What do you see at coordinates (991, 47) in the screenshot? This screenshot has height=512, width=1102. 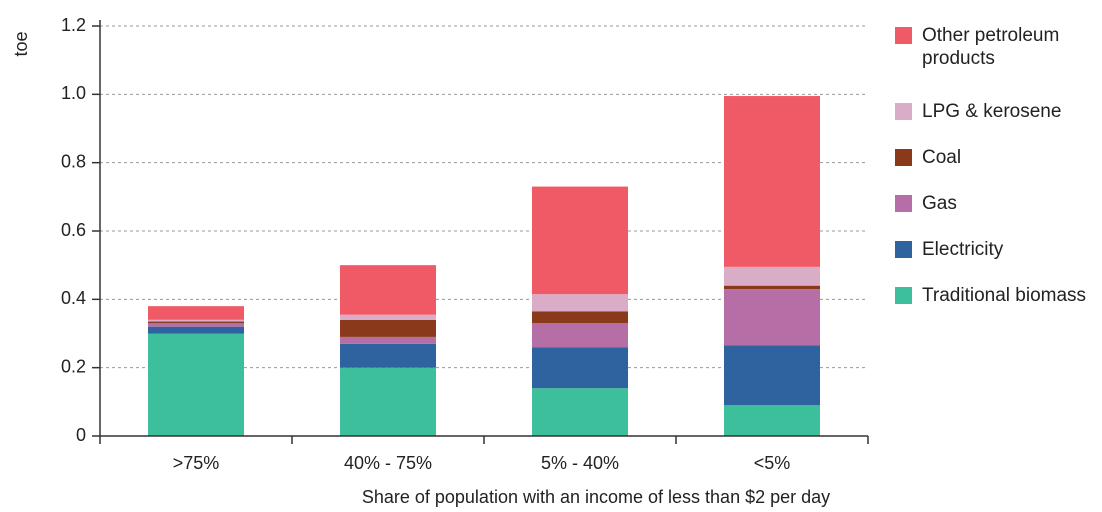 I see `legend-label: Other petroleum products` at bounding box center [991, 47].